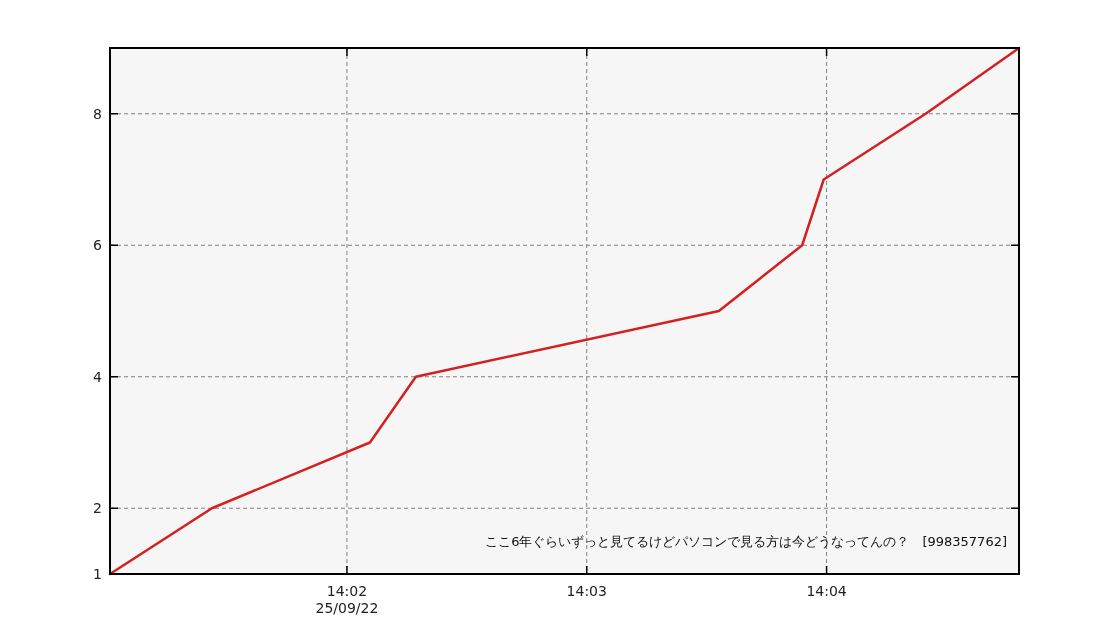 This screenshot has height=637, width=1107. Describe the element at coordinates (98, 376) in the screenshot. I see `y-tick-label: 4` at that location.